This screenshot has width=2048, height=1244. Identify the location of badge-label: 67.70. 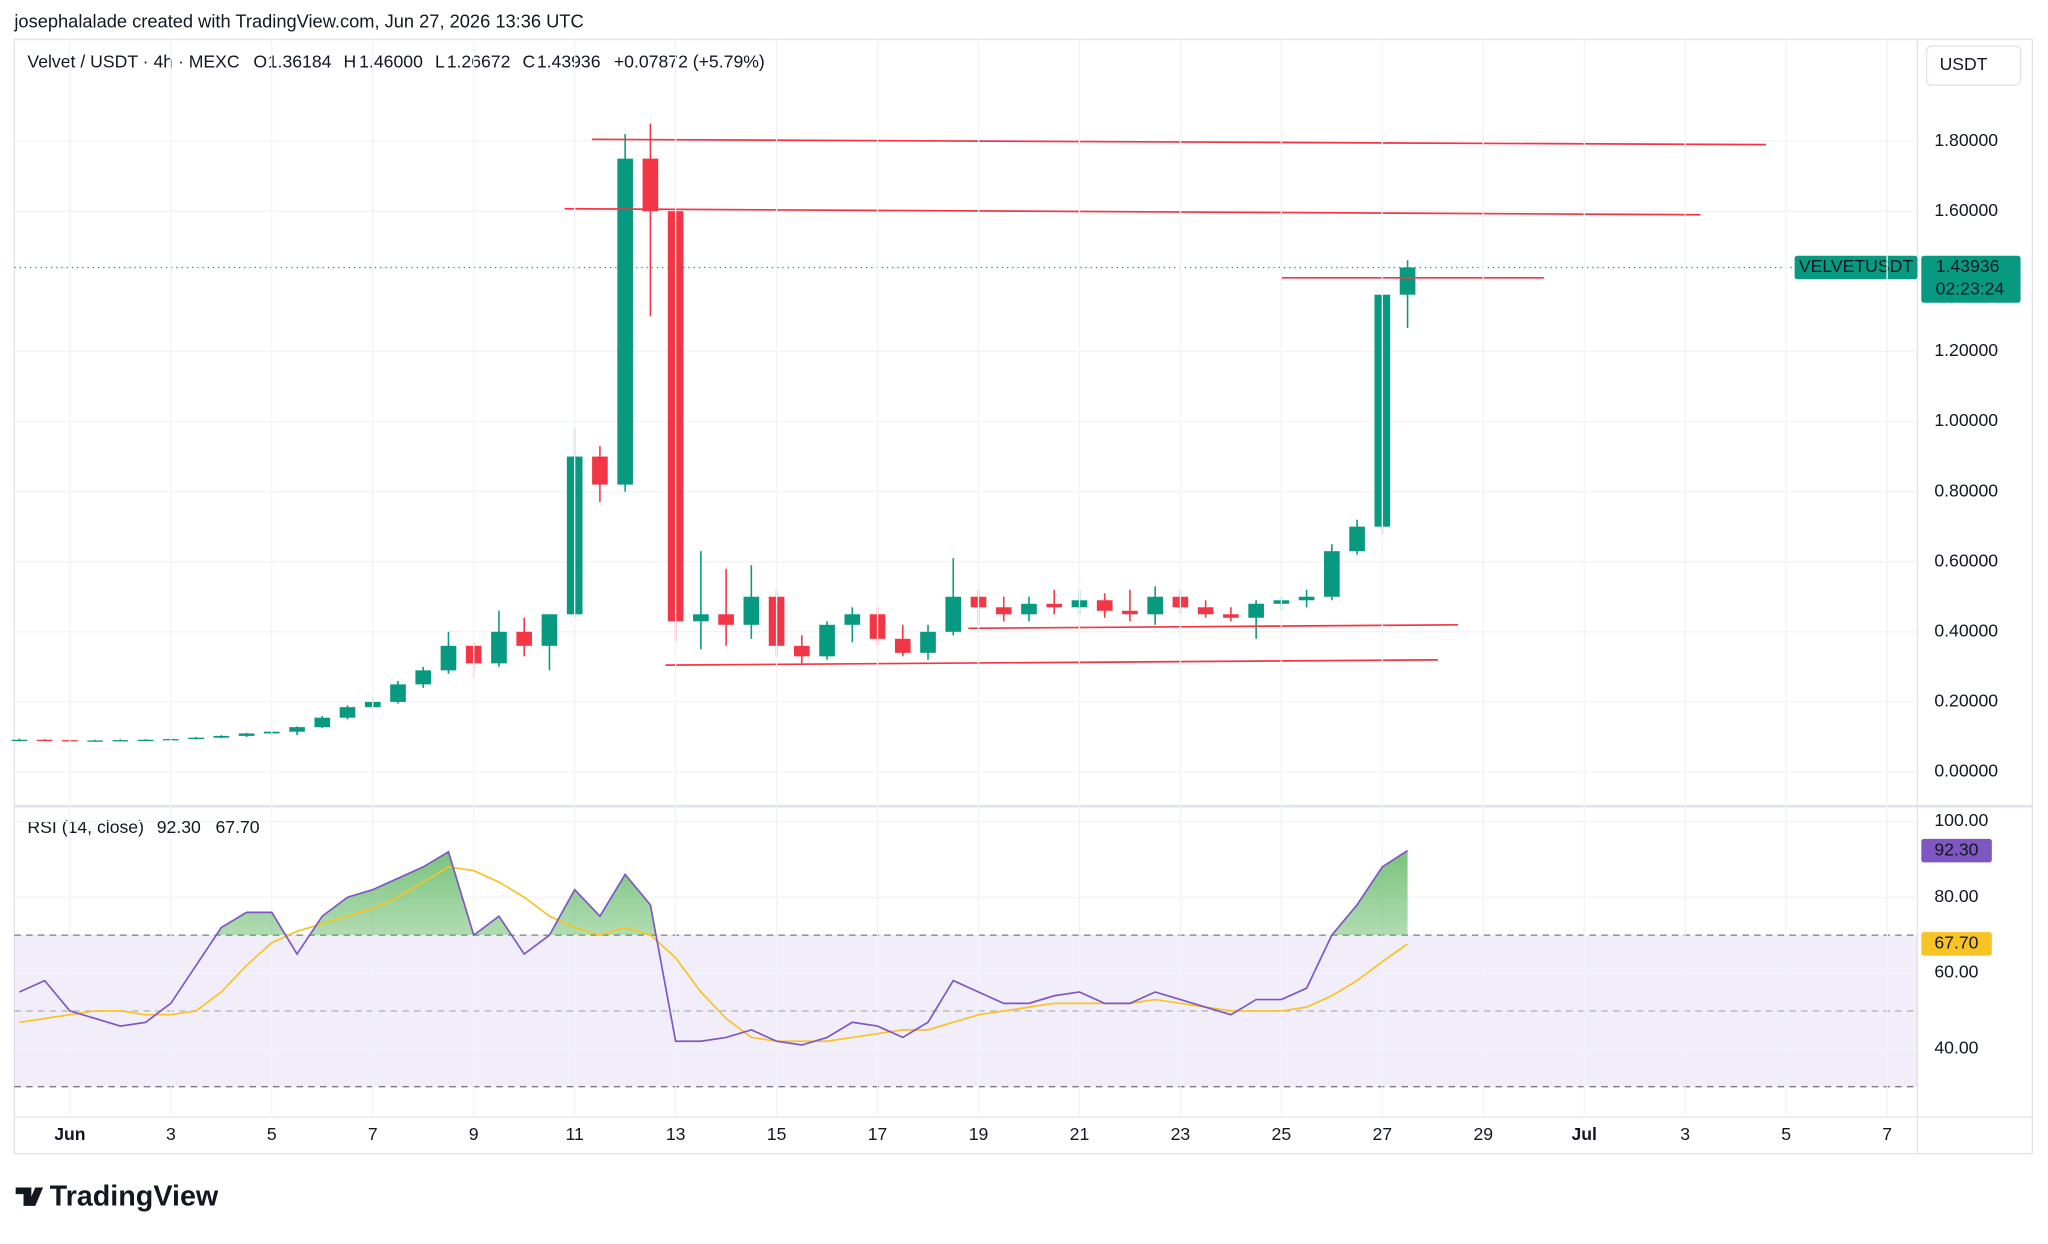
(1956, 943).